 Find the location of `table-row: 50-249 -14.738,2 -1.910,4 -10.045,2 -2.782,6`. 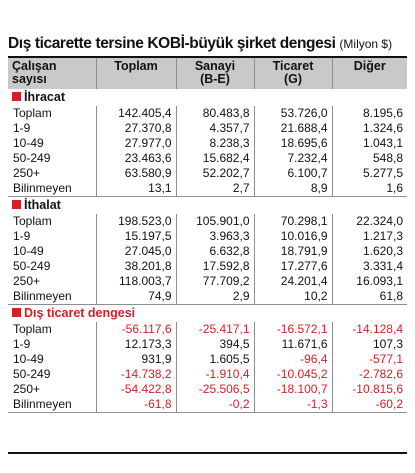

table-row: 50-249 -14.738,2 -1.910,4 -10.045,2 -2.782,6 is located at coordinates (207, 374).